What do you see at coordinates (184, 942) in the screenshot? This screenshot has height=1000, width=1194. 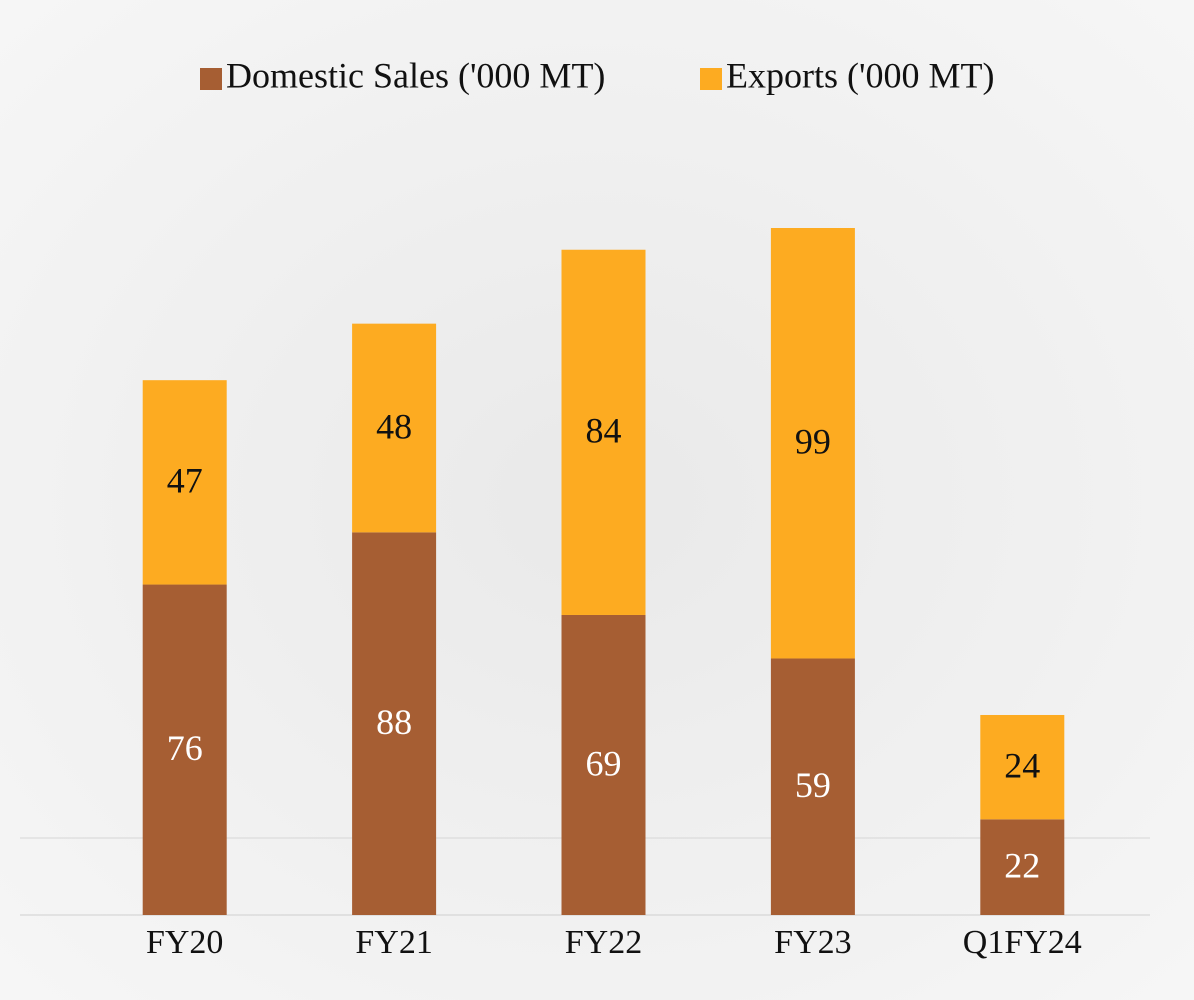 I see `x-tick-label: FY20` at bounding box center [184, 942].